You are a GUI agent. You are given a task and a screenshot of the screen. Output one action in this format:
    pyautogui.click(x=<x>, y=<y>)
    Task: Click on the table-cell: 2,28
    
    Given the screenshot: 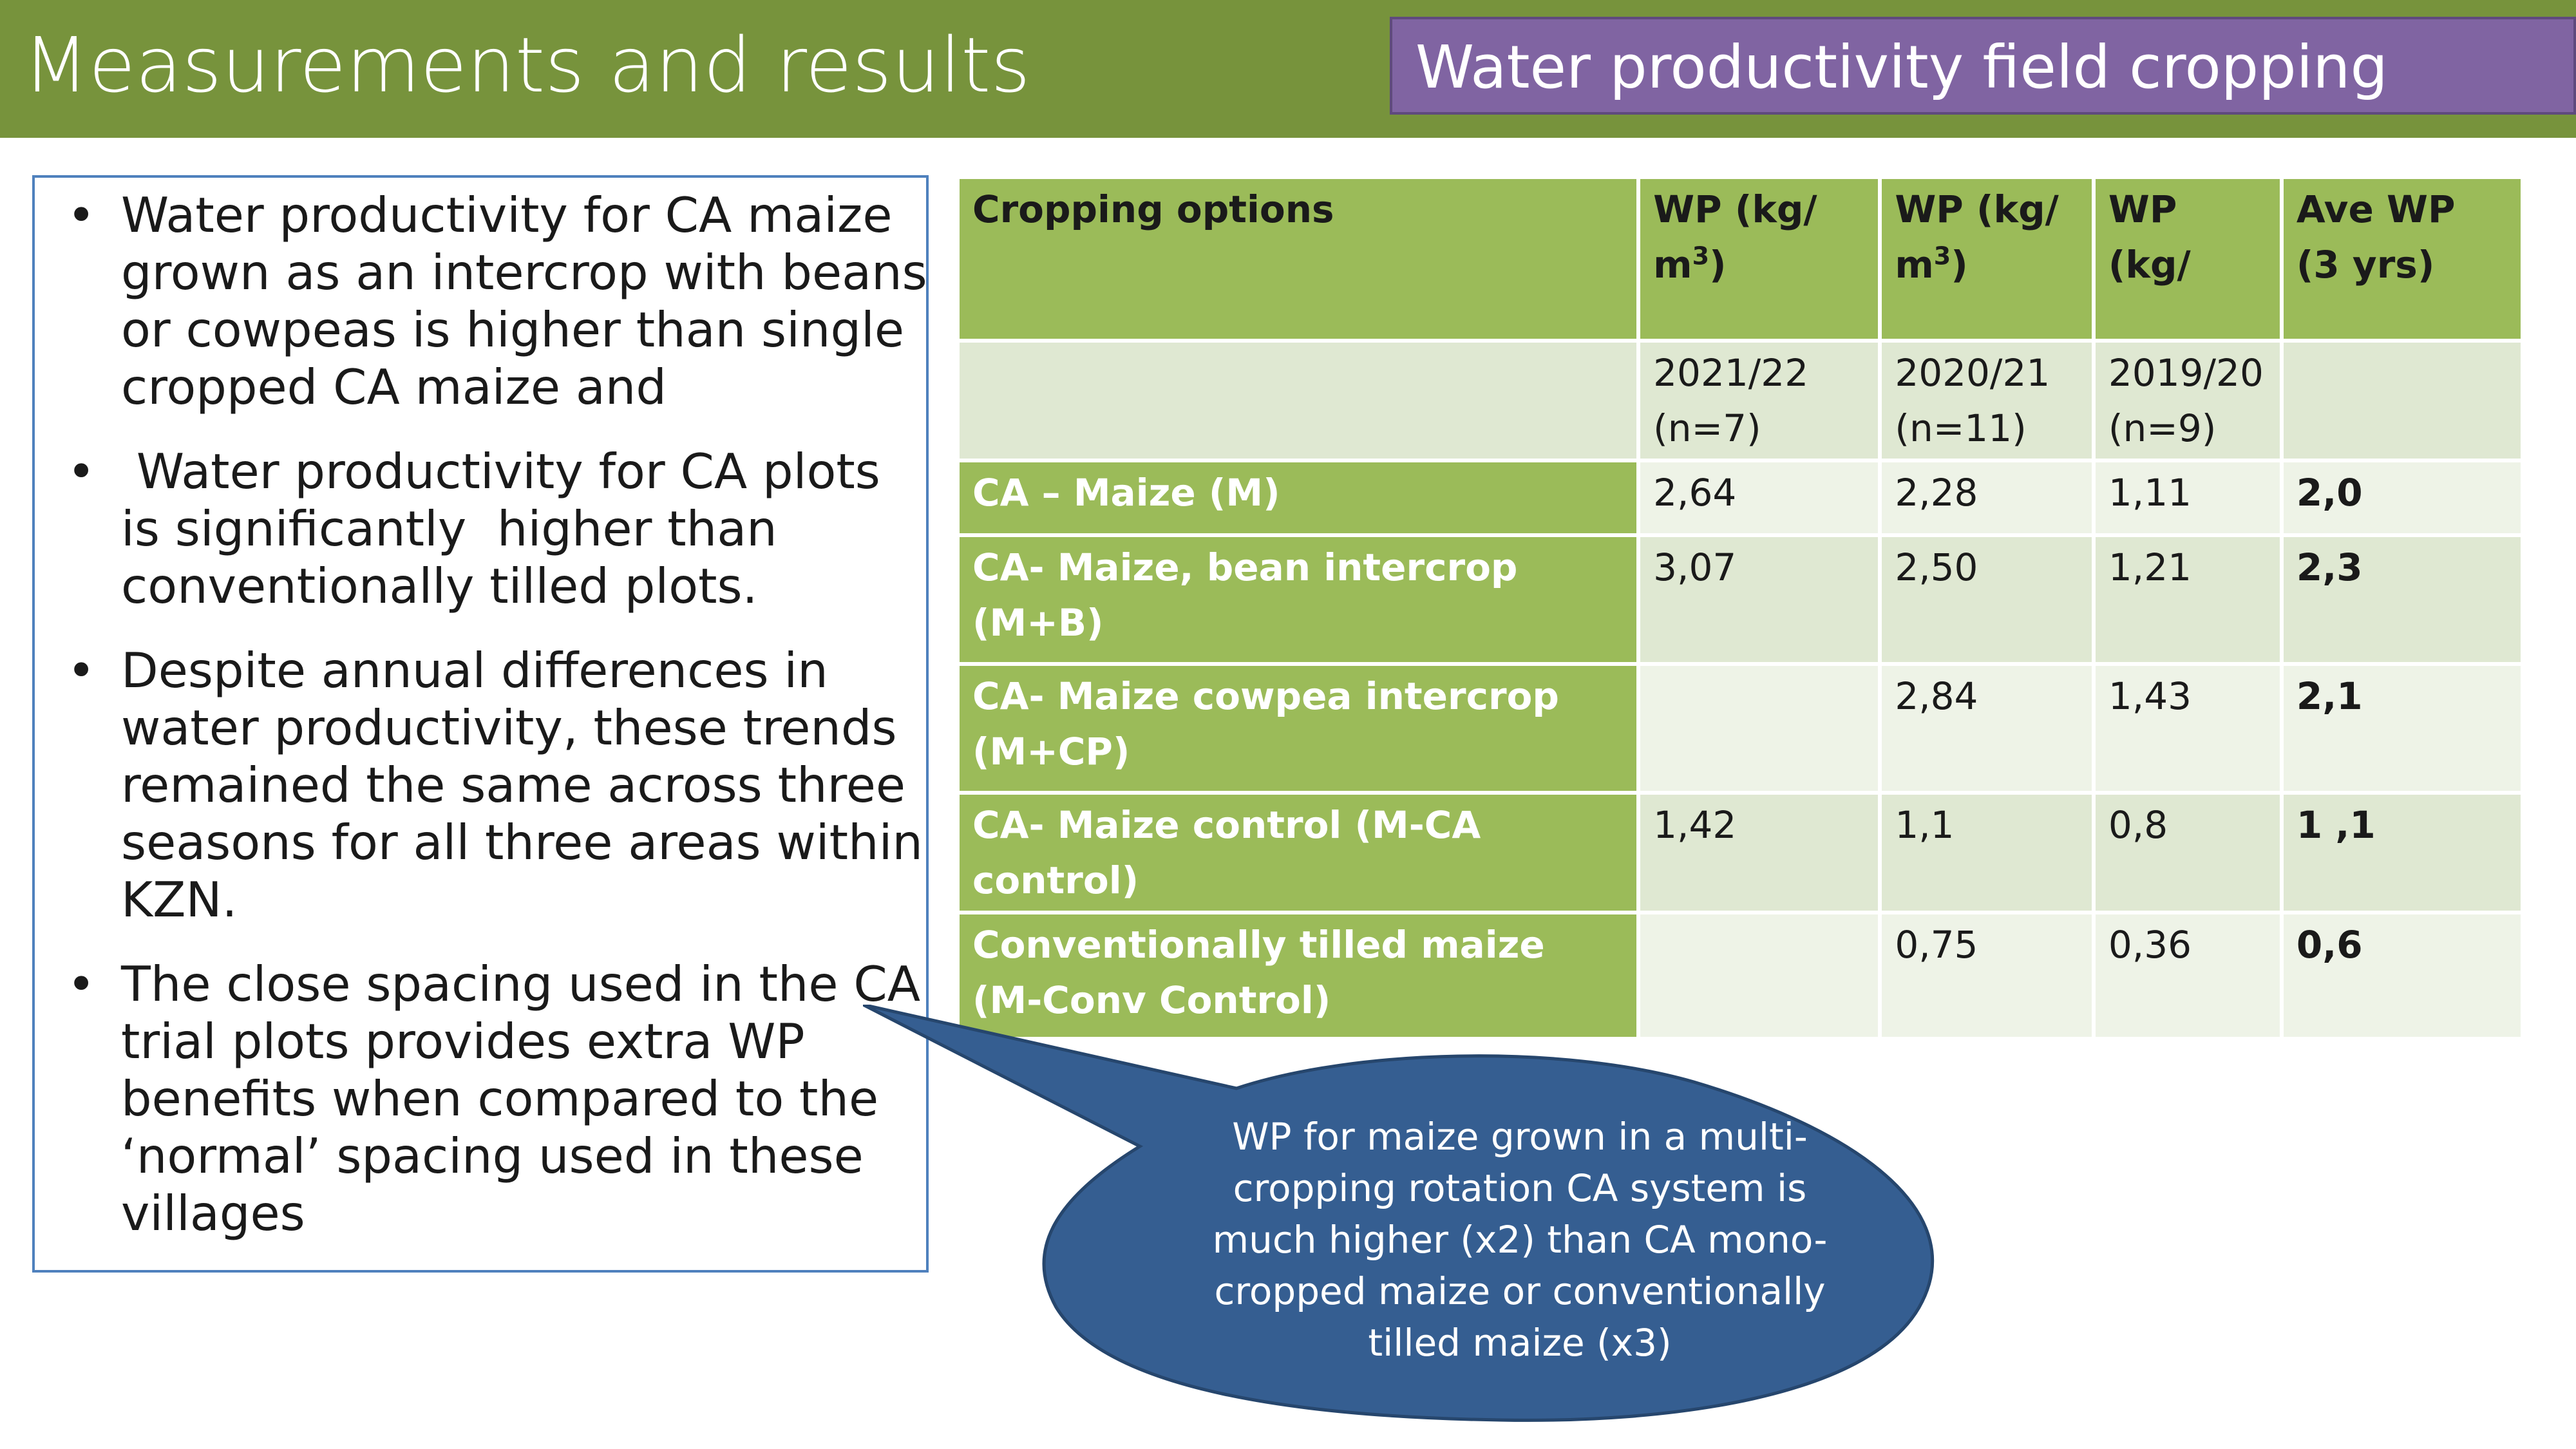 What is the action you would take?
    pyautogui.click(x=1987, y=497)
    